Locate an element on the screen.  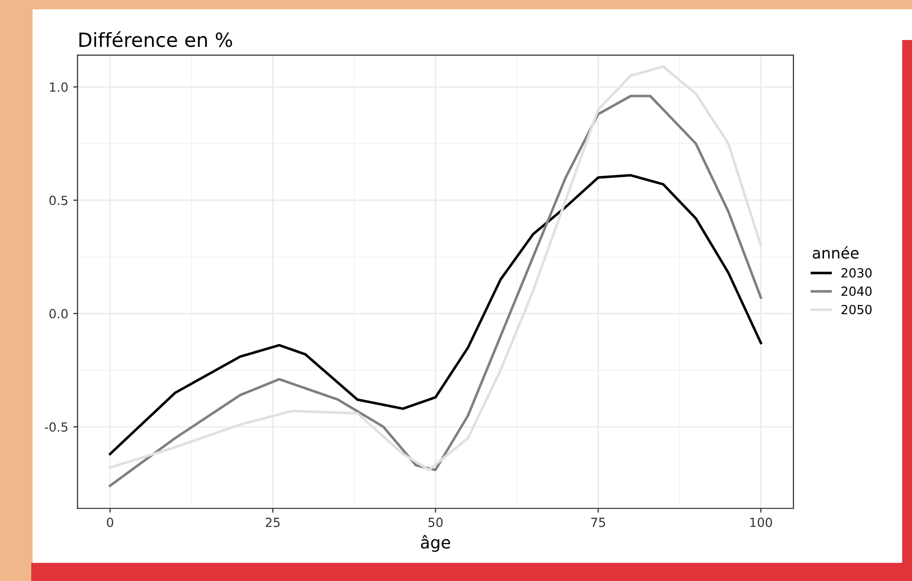
x-tick-label: 75 is located at coordinates (598, 523).